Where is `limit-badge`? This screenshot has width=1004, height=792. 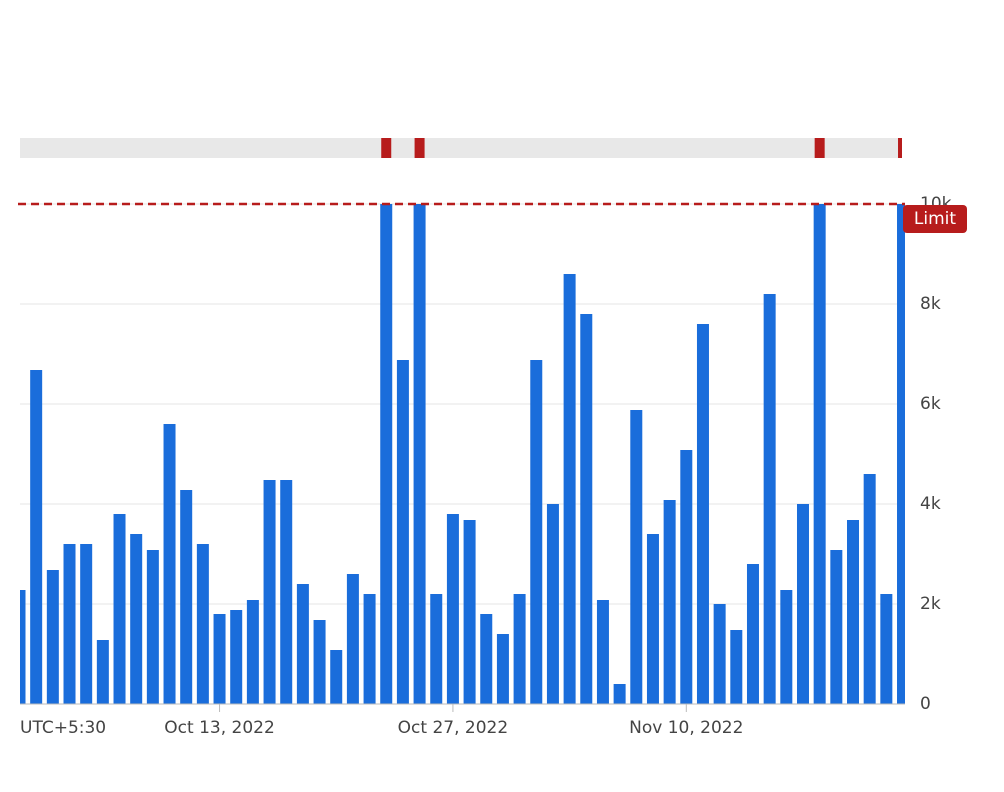 limit-badge is located at coordinates (935, 219).